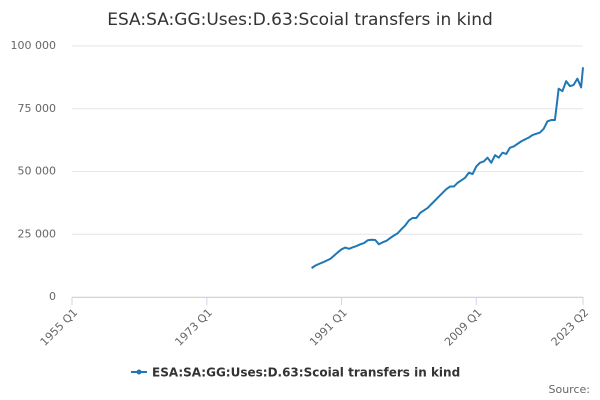  What do you see at coordinates (37, 233) in the screenshot?
I see `y-tick-label: 25 000` at bounding box center [37, 233].